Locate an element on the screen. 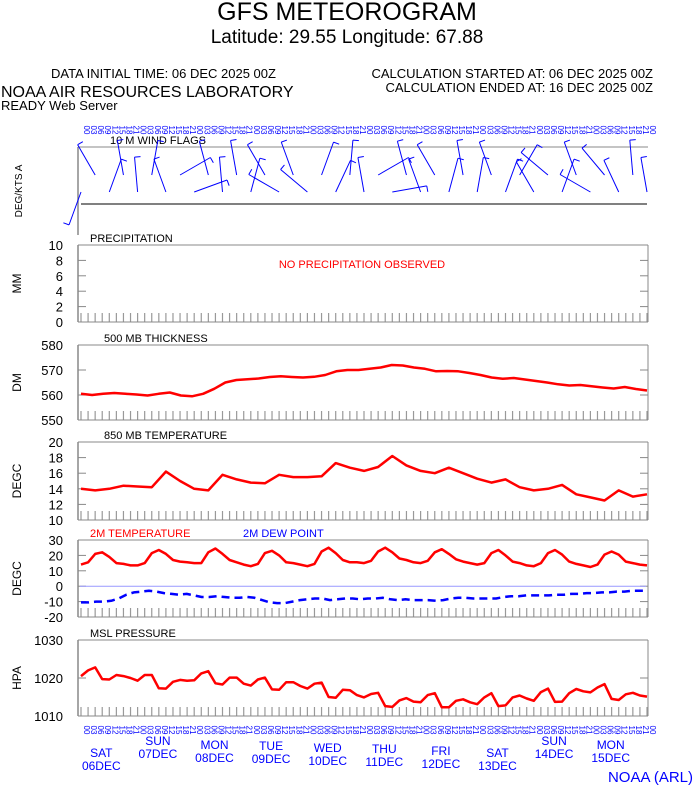 The image size is (694, 788). panel-title: 500 MB THICKNESS is located at coordinates (156, 339).